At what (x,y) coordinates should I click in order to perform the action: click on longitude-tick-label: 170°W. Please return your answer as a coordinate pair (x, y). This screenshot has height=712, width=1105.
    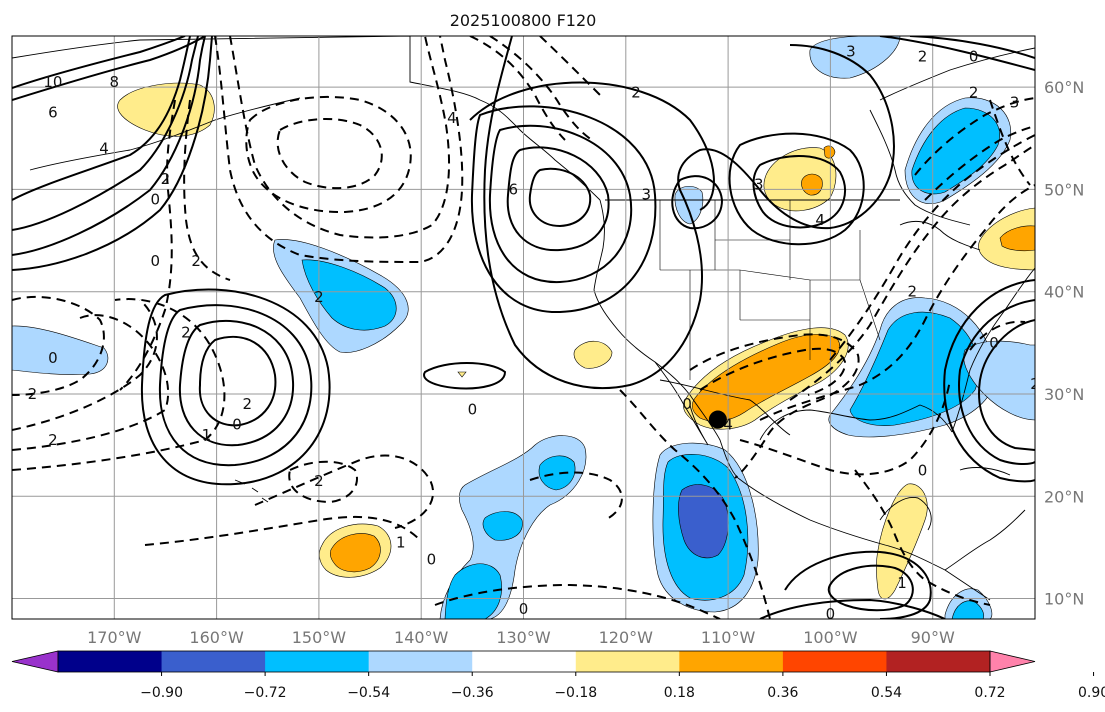
    Looking at the image, I should click on (114, 637).